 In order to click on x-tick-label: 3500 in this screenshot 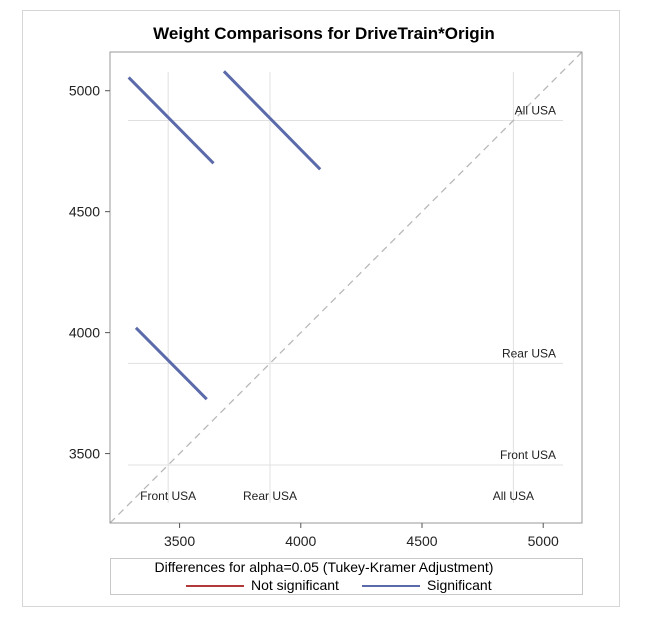, I will do `click(179, 541)`.